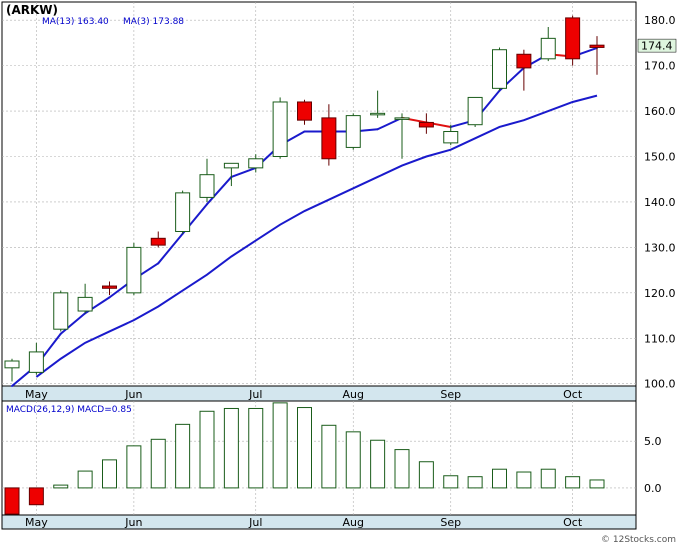 This screenshot has height=546, width=680. Describe the element at coordinates (255, 522) in the screenshot. I see `macd-month-label: Jul` at that location.